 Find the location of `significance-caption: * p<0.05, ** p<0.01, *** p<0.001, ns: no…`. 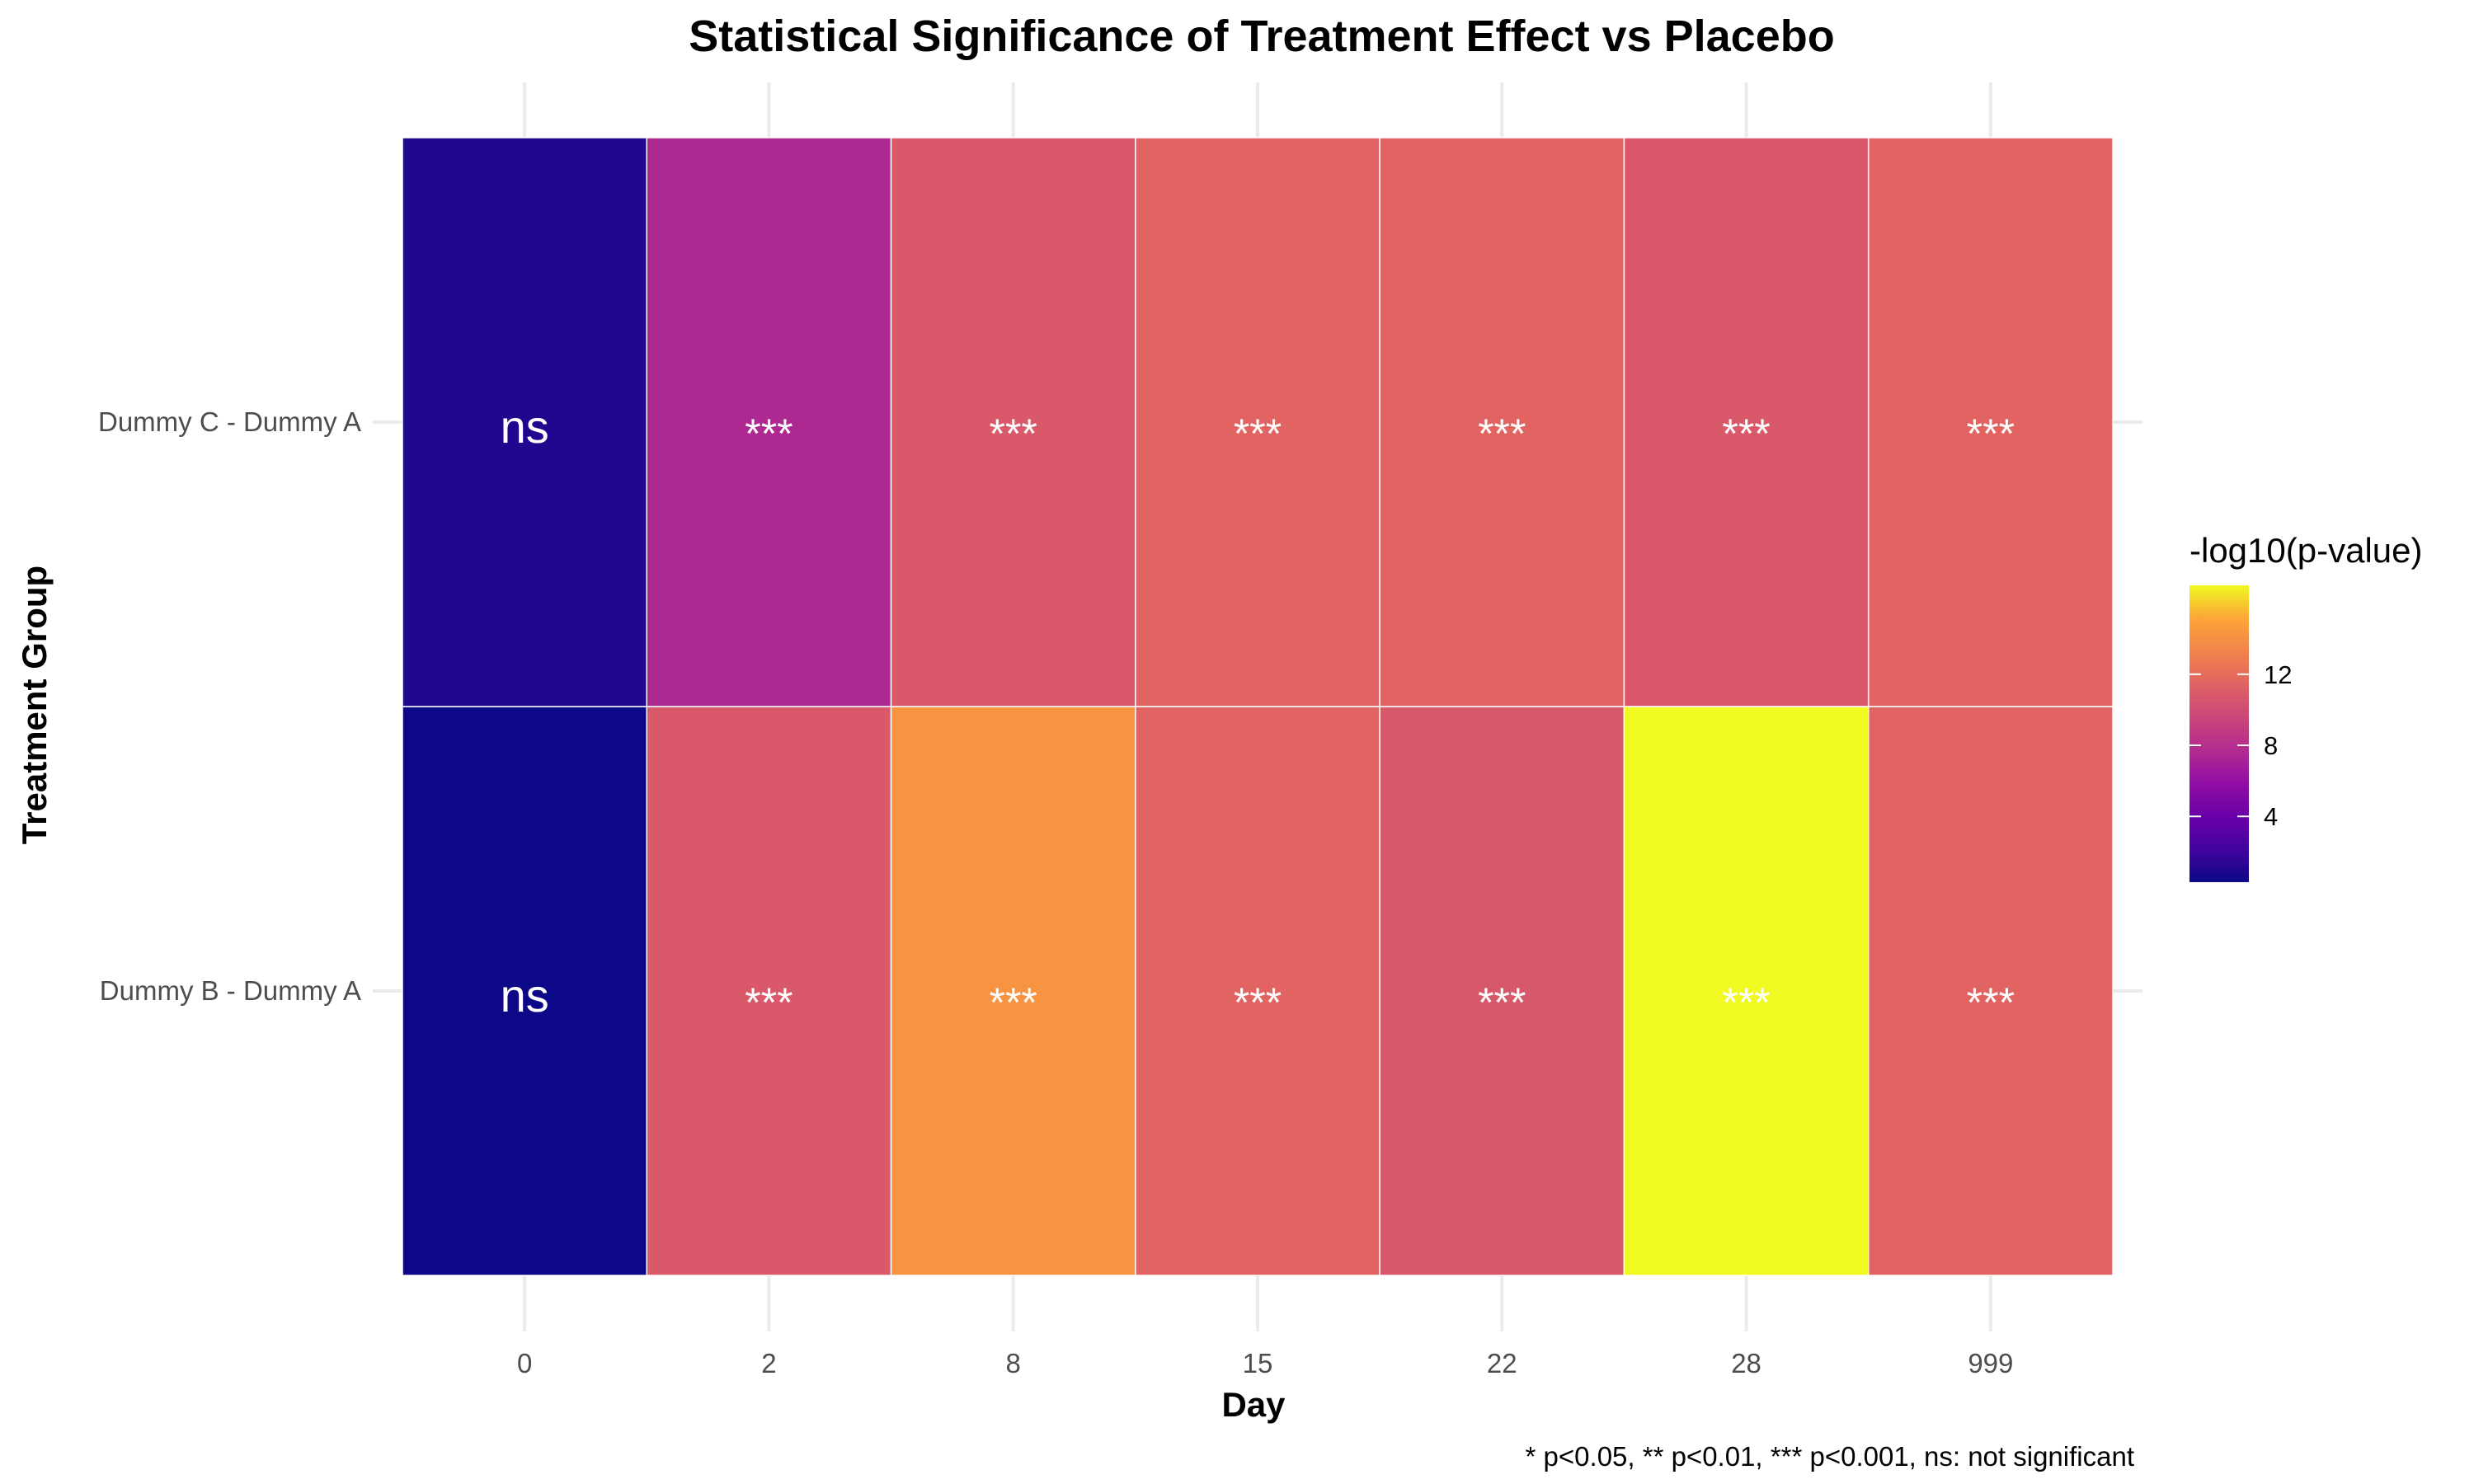

significance-caption: * p<0.05, ** p<0.01, *** p<0.001, ns: no… is located at coordinates (1830, 1456).